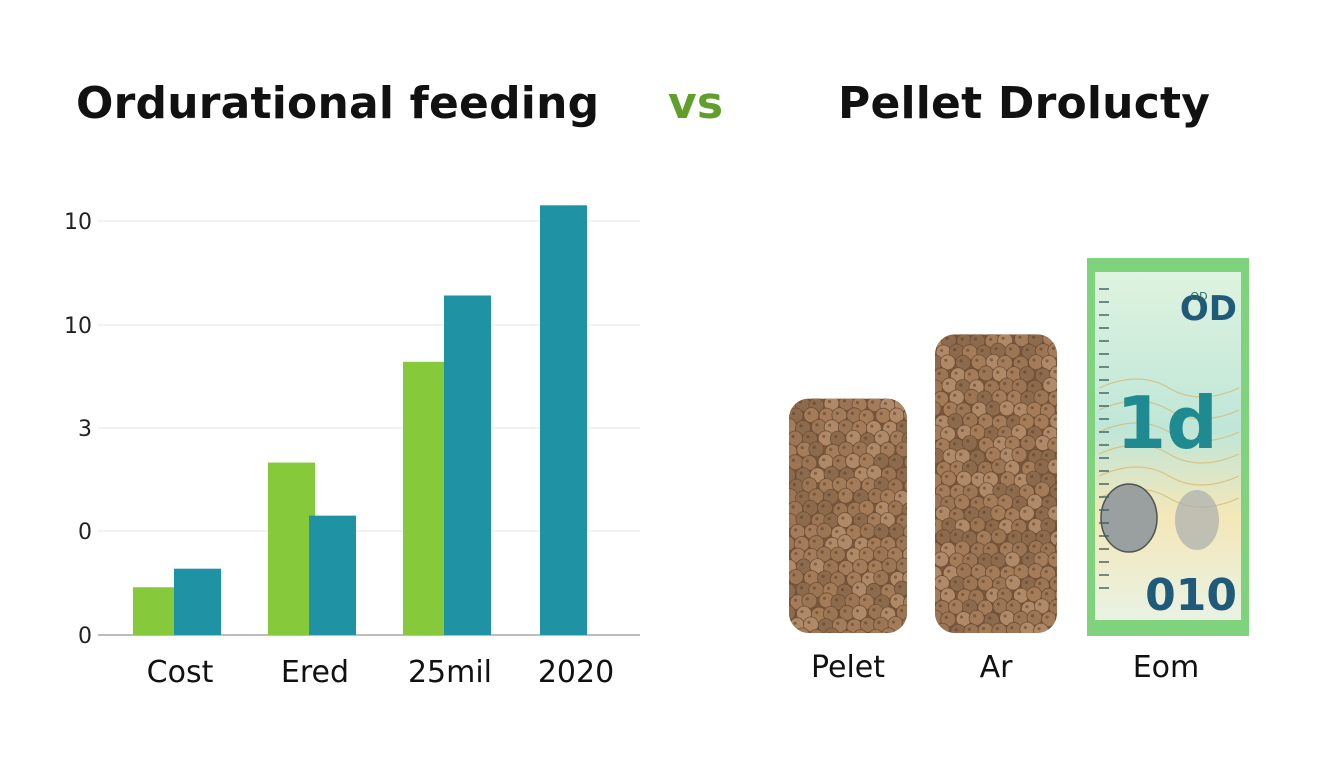 This screenshot has width=1344, height=768. What do you see at coordinates (923, 484) in the screenshot?
I see `pellet-stacks` at bounding box center [923, 484].